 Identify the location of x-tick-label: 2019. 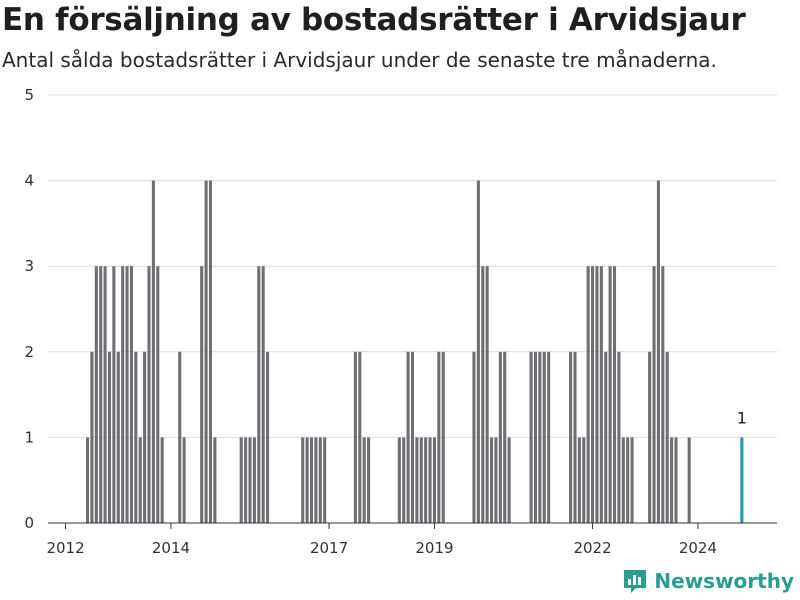
(434, 548).